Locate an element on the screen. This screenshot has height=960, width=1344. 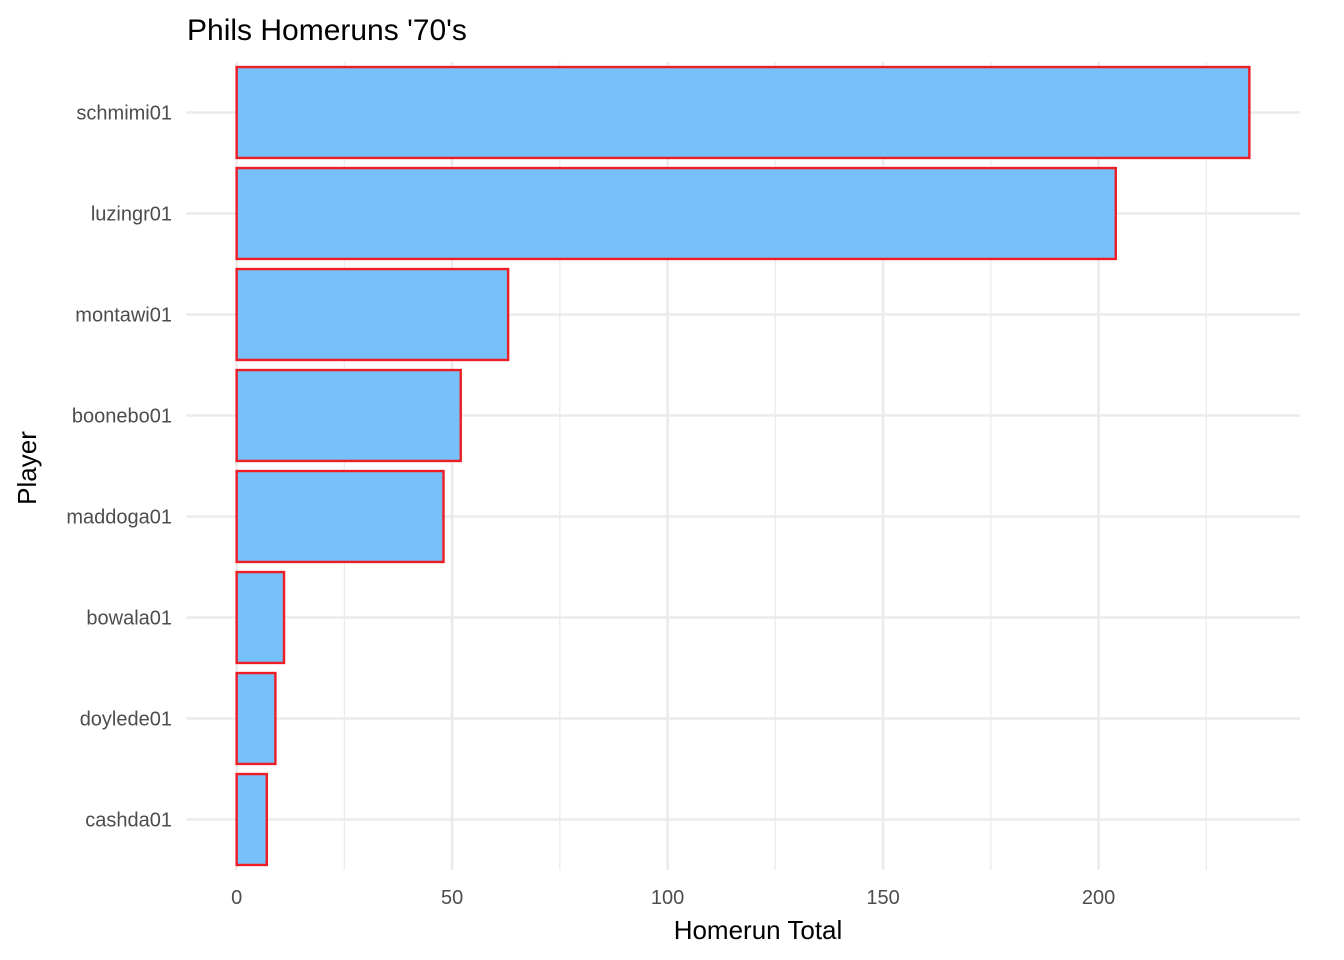
x-axis-title: Homerun Total is located at coordinates (758, 930).